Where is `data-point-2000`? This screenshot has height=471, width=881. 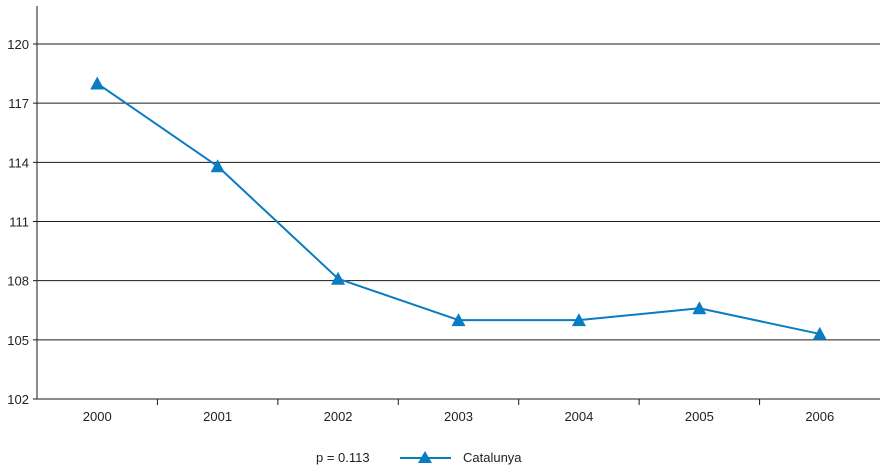
data-point-2000 is located at coordinates (97, 83).